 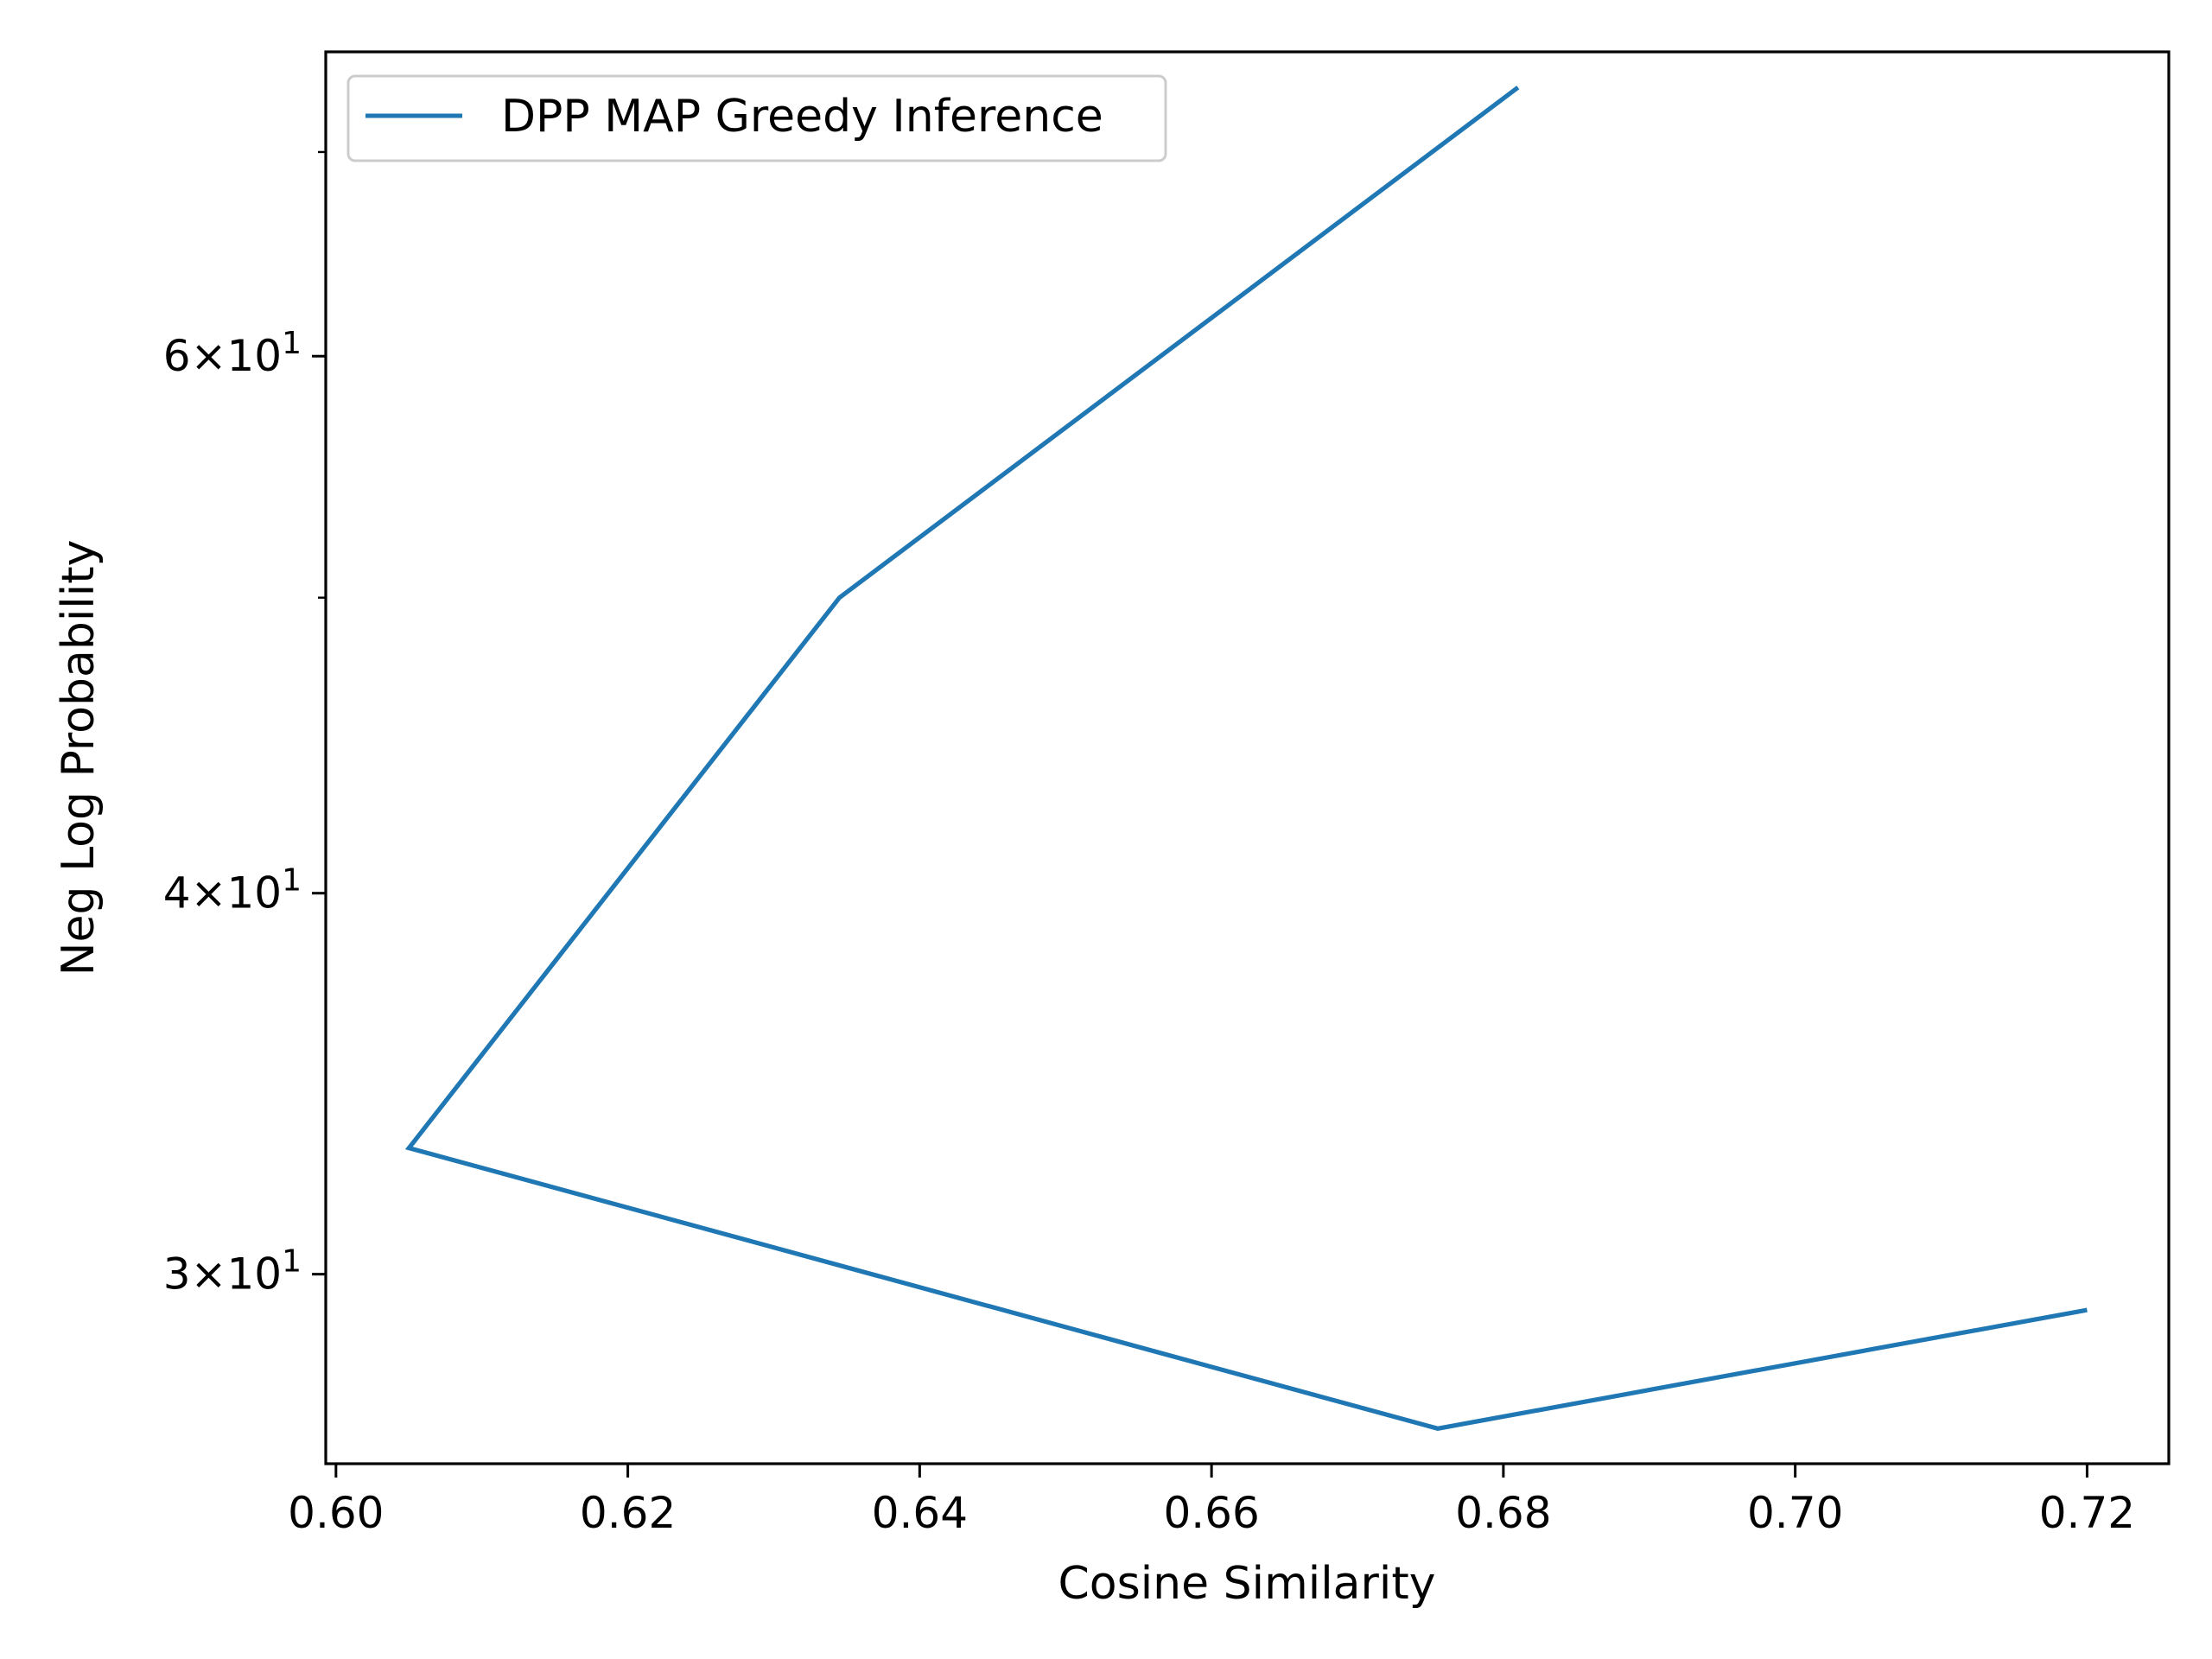 What do you see at coordinates (336, 1513) in the screenshot?
I see `x-tick-label: 0.60` at bounding box center [336, 1513].